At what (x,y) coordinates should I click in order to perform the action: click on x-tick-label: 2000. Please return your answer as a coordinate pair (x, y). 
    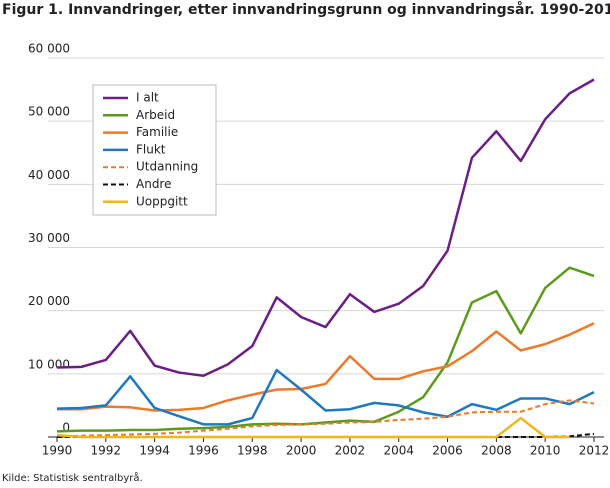
    Looking at the image, I should click on (301, 451).